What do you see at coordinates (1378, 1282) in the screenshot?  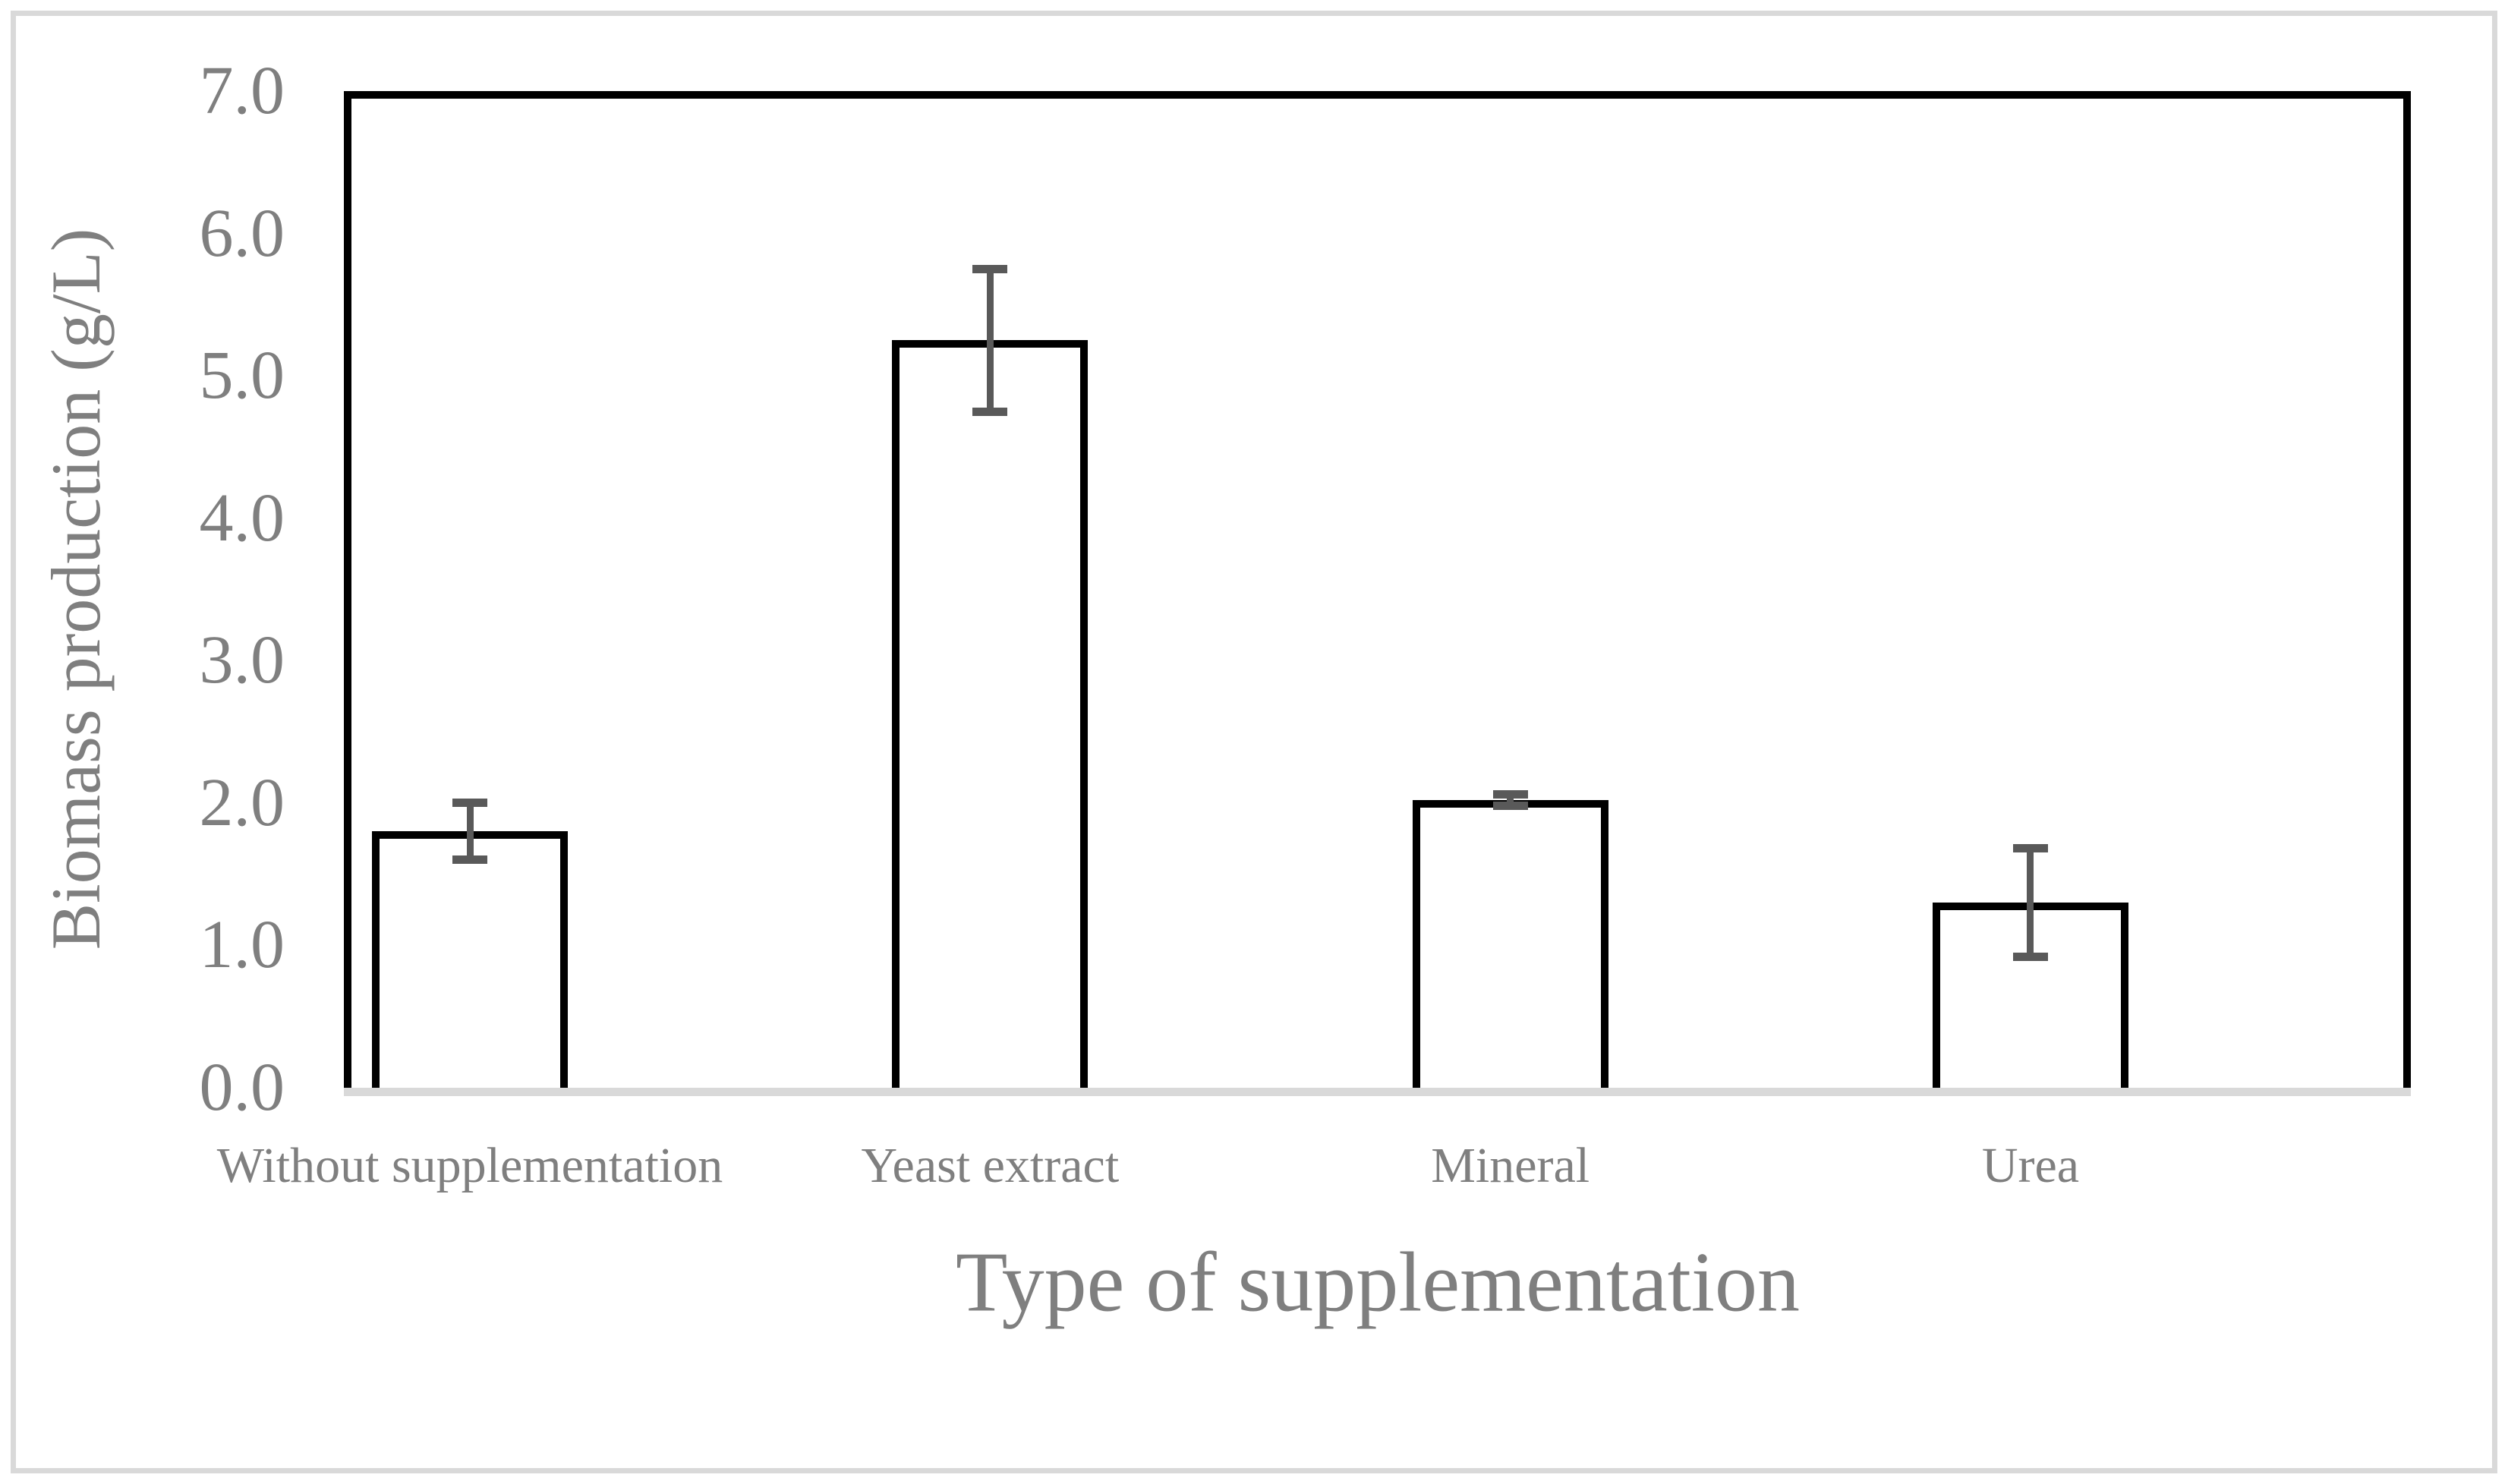 I see `x-axis-title: Type of supplementation` at bounding box center [1378, 1282].